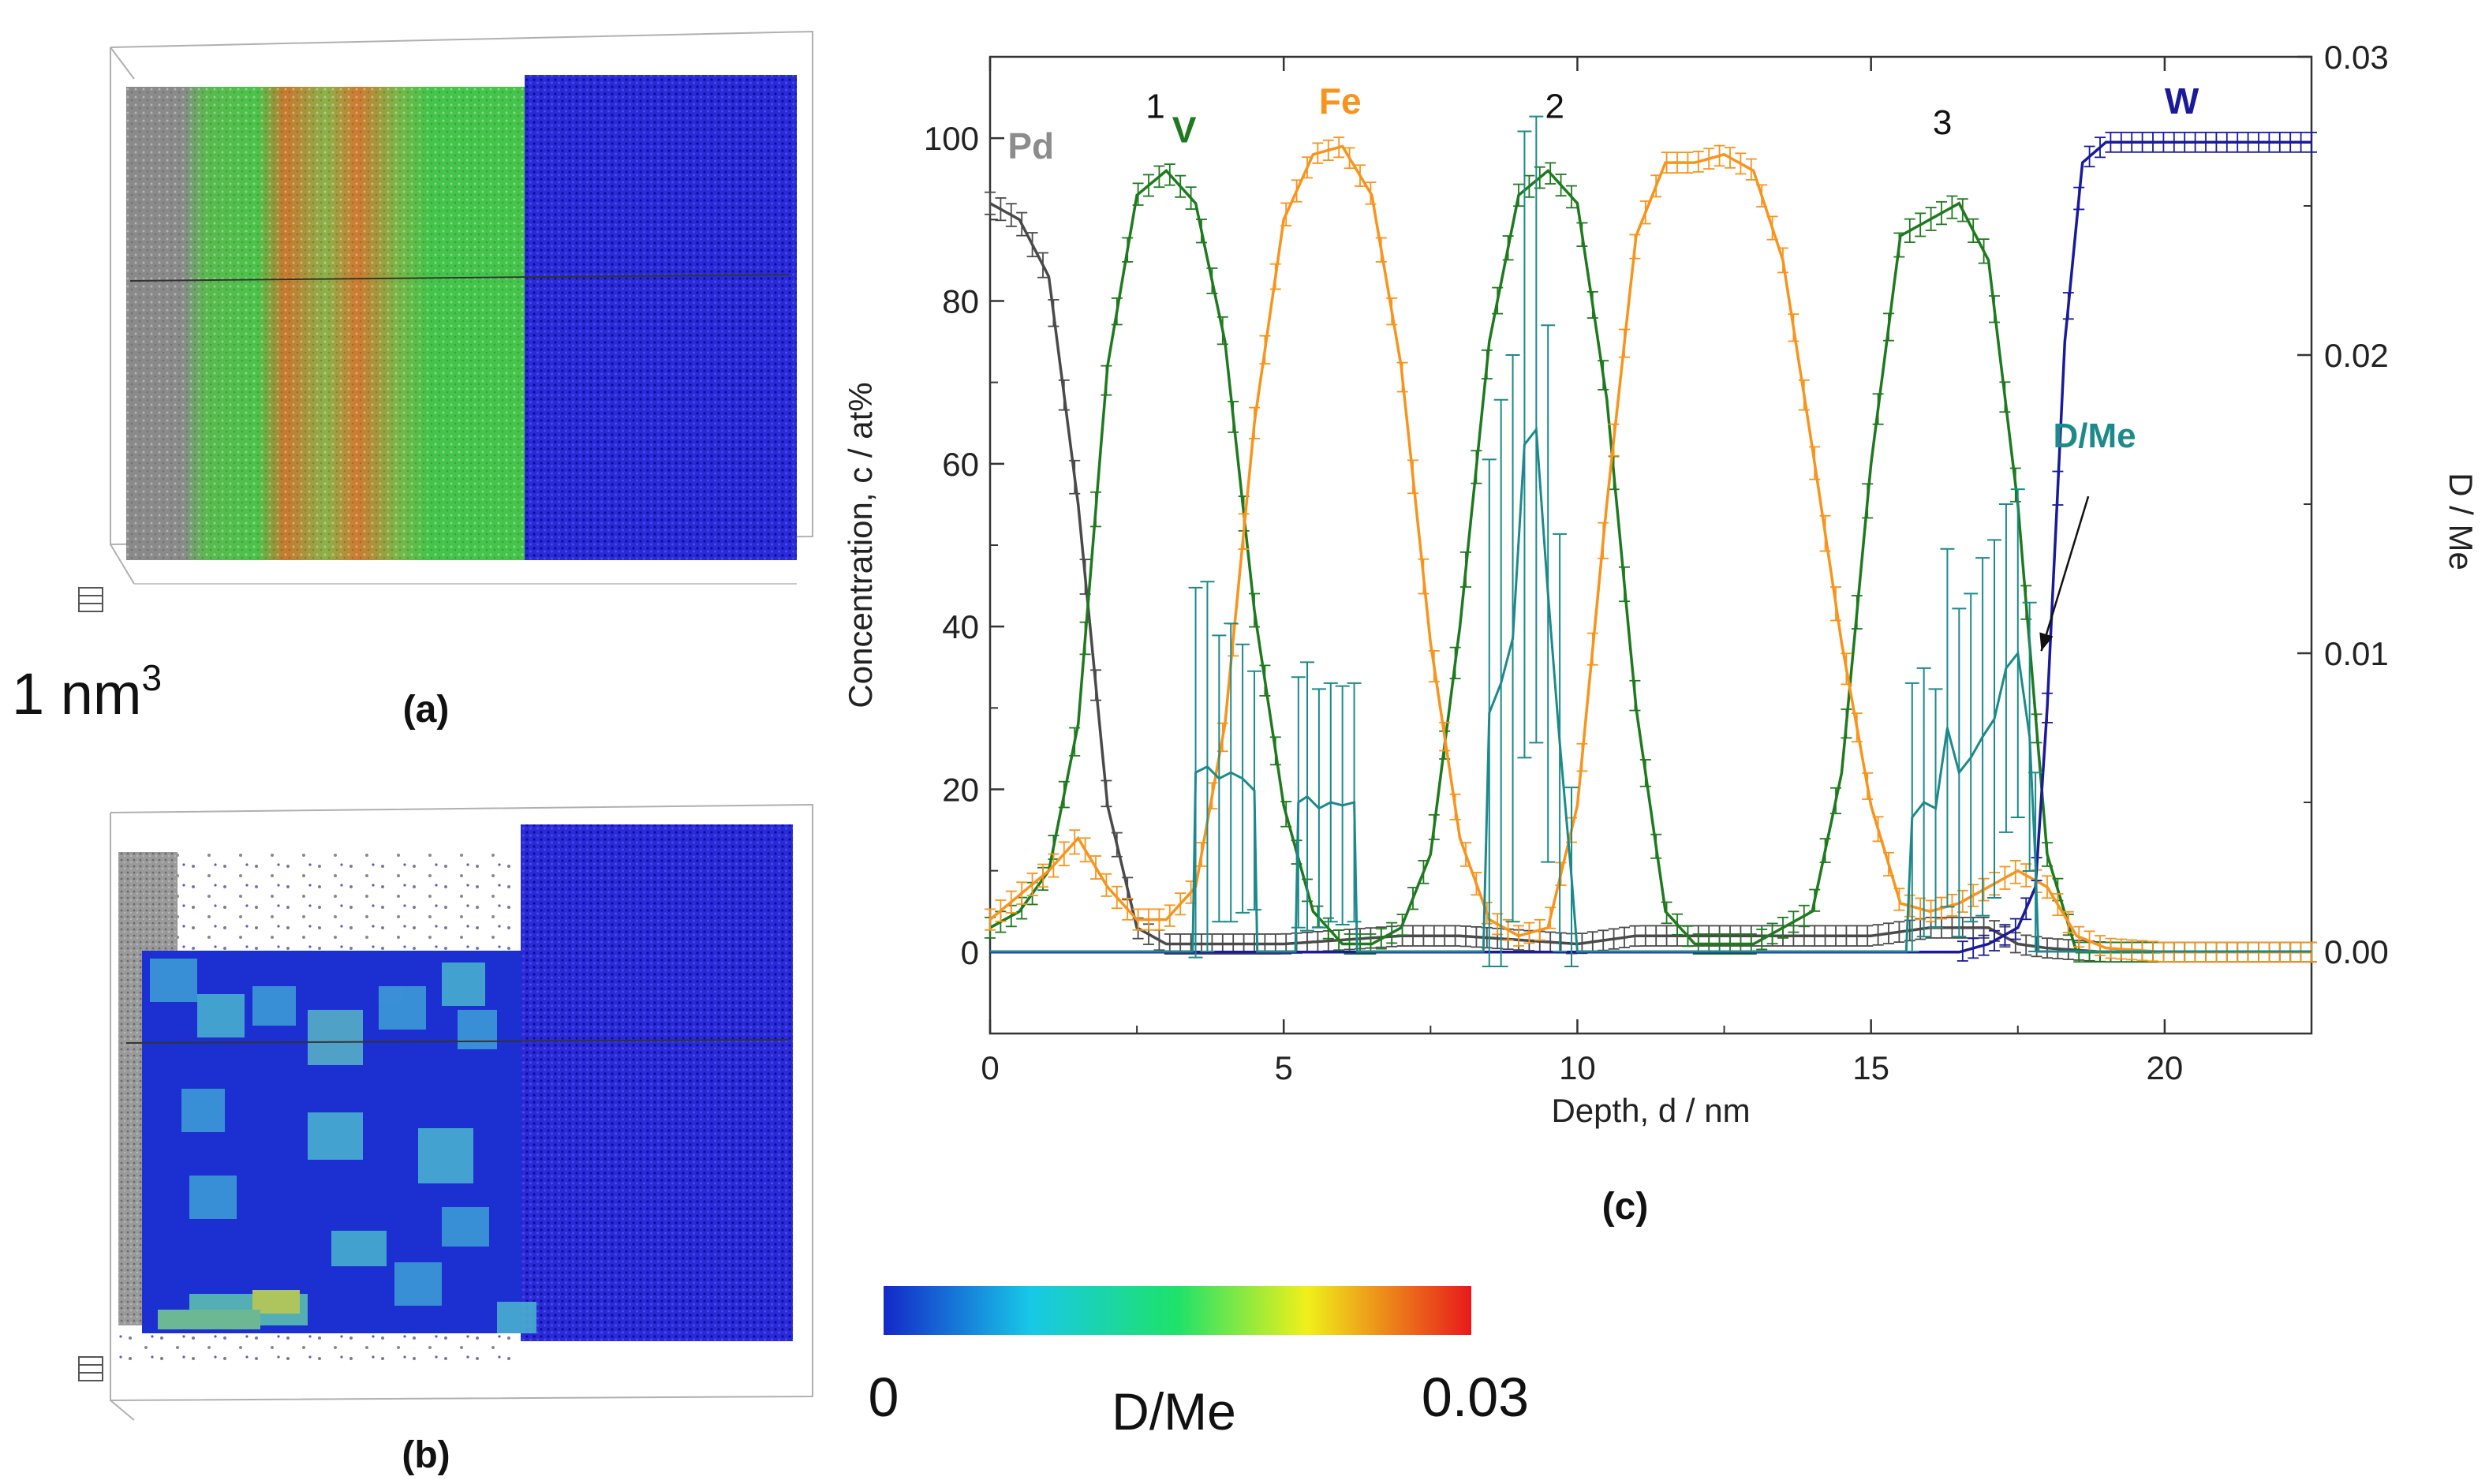  I want to click on panel-label-a: (a), so click(426, 710).